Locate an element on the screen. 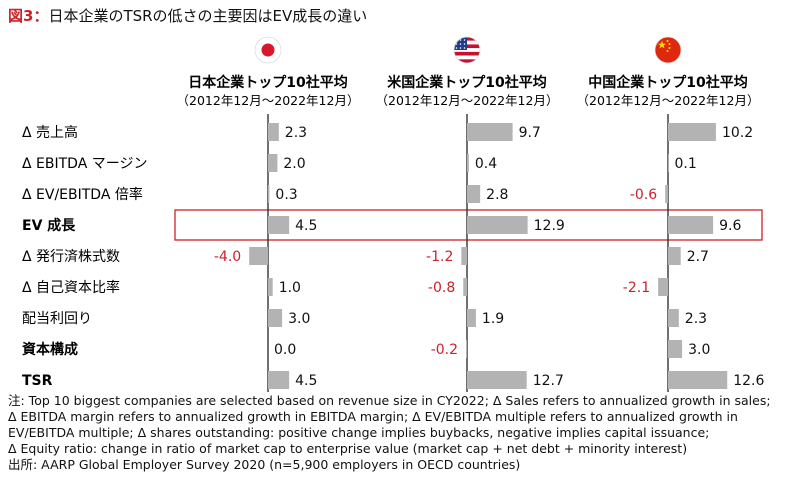 The width and height of the screenshot is (800, 480). chart-title: 図3：日本企業のTSRの低さの主要因はEV成長の違い is located at coordinates (187, 15).